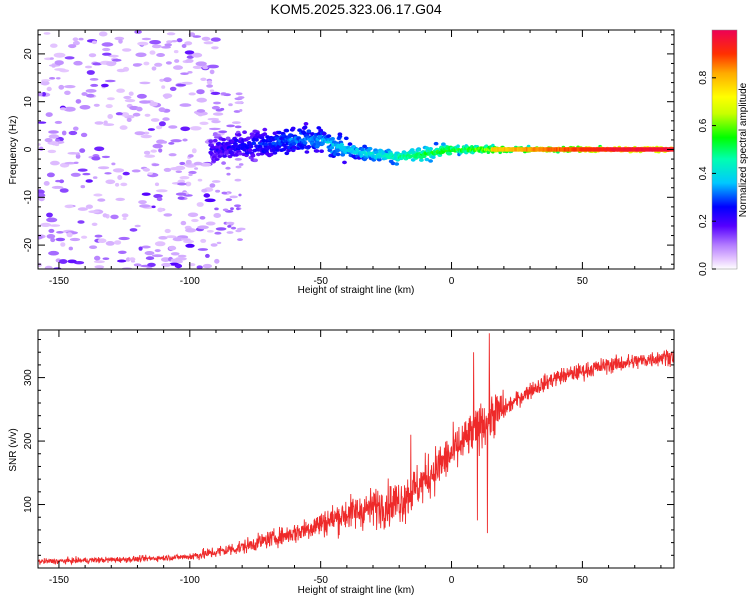 The image size is (750, 600). What do you see at coordinates (320, 580) in the screenshot?
I see `snr-x-tick-label: -50` at bounding box center [320, 580].